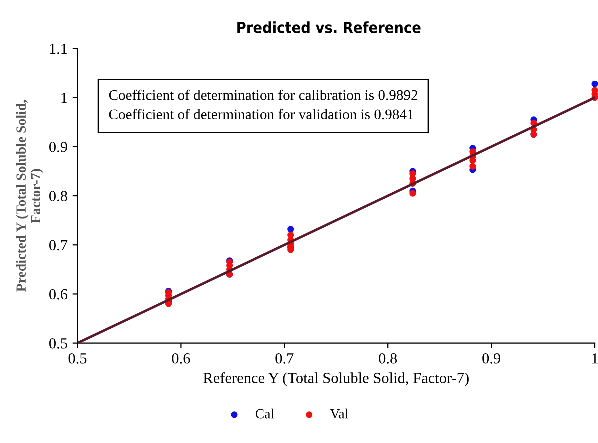 This screenshot has height=443, width=598. I want to click on y-tick-label: 0.9, so click(59, 147).